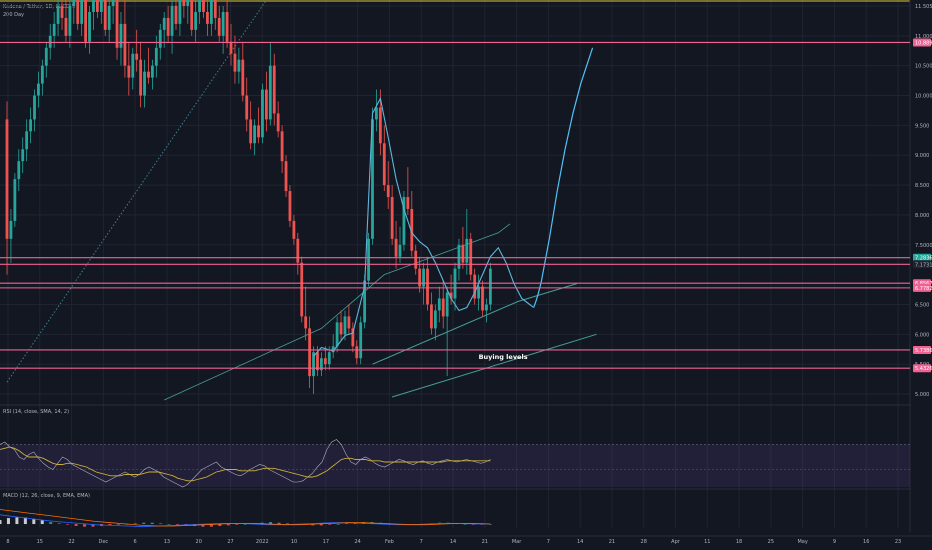 The width and height of the screenshot is (932, 550). What do you see at coordinates (14, 15) in the screenshot?
I see `ma-indicator-label: 200 Day` at bounding box center [14, 15].